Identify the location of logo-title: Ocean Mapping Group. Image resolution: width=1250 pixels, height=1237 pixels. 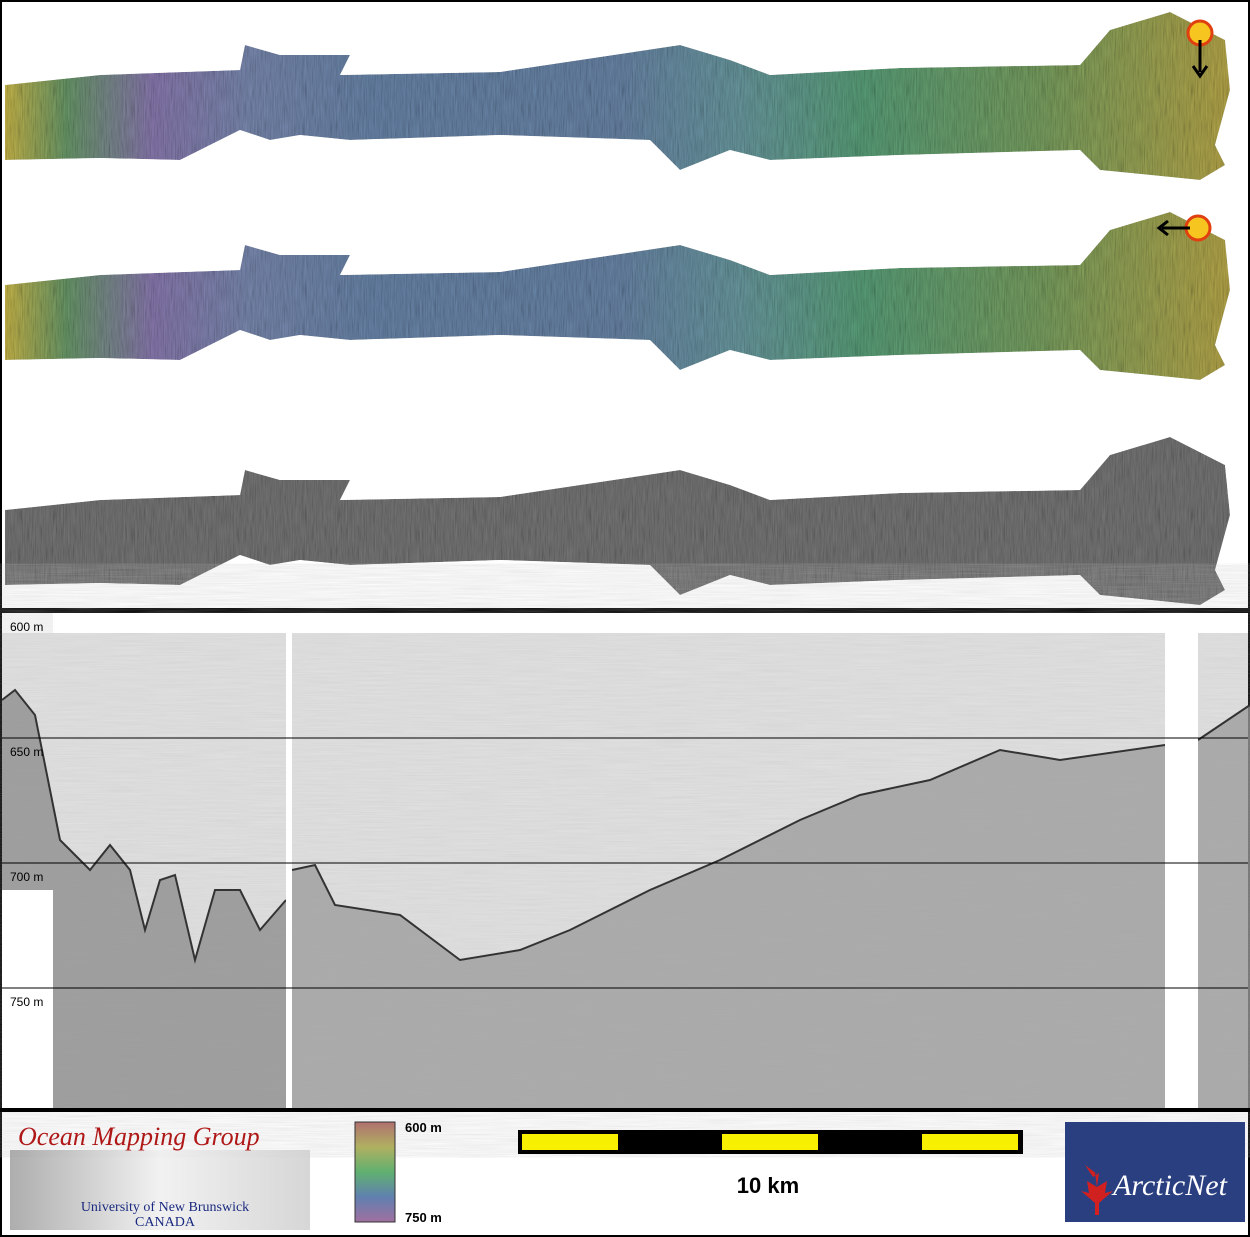
(139, 1136).